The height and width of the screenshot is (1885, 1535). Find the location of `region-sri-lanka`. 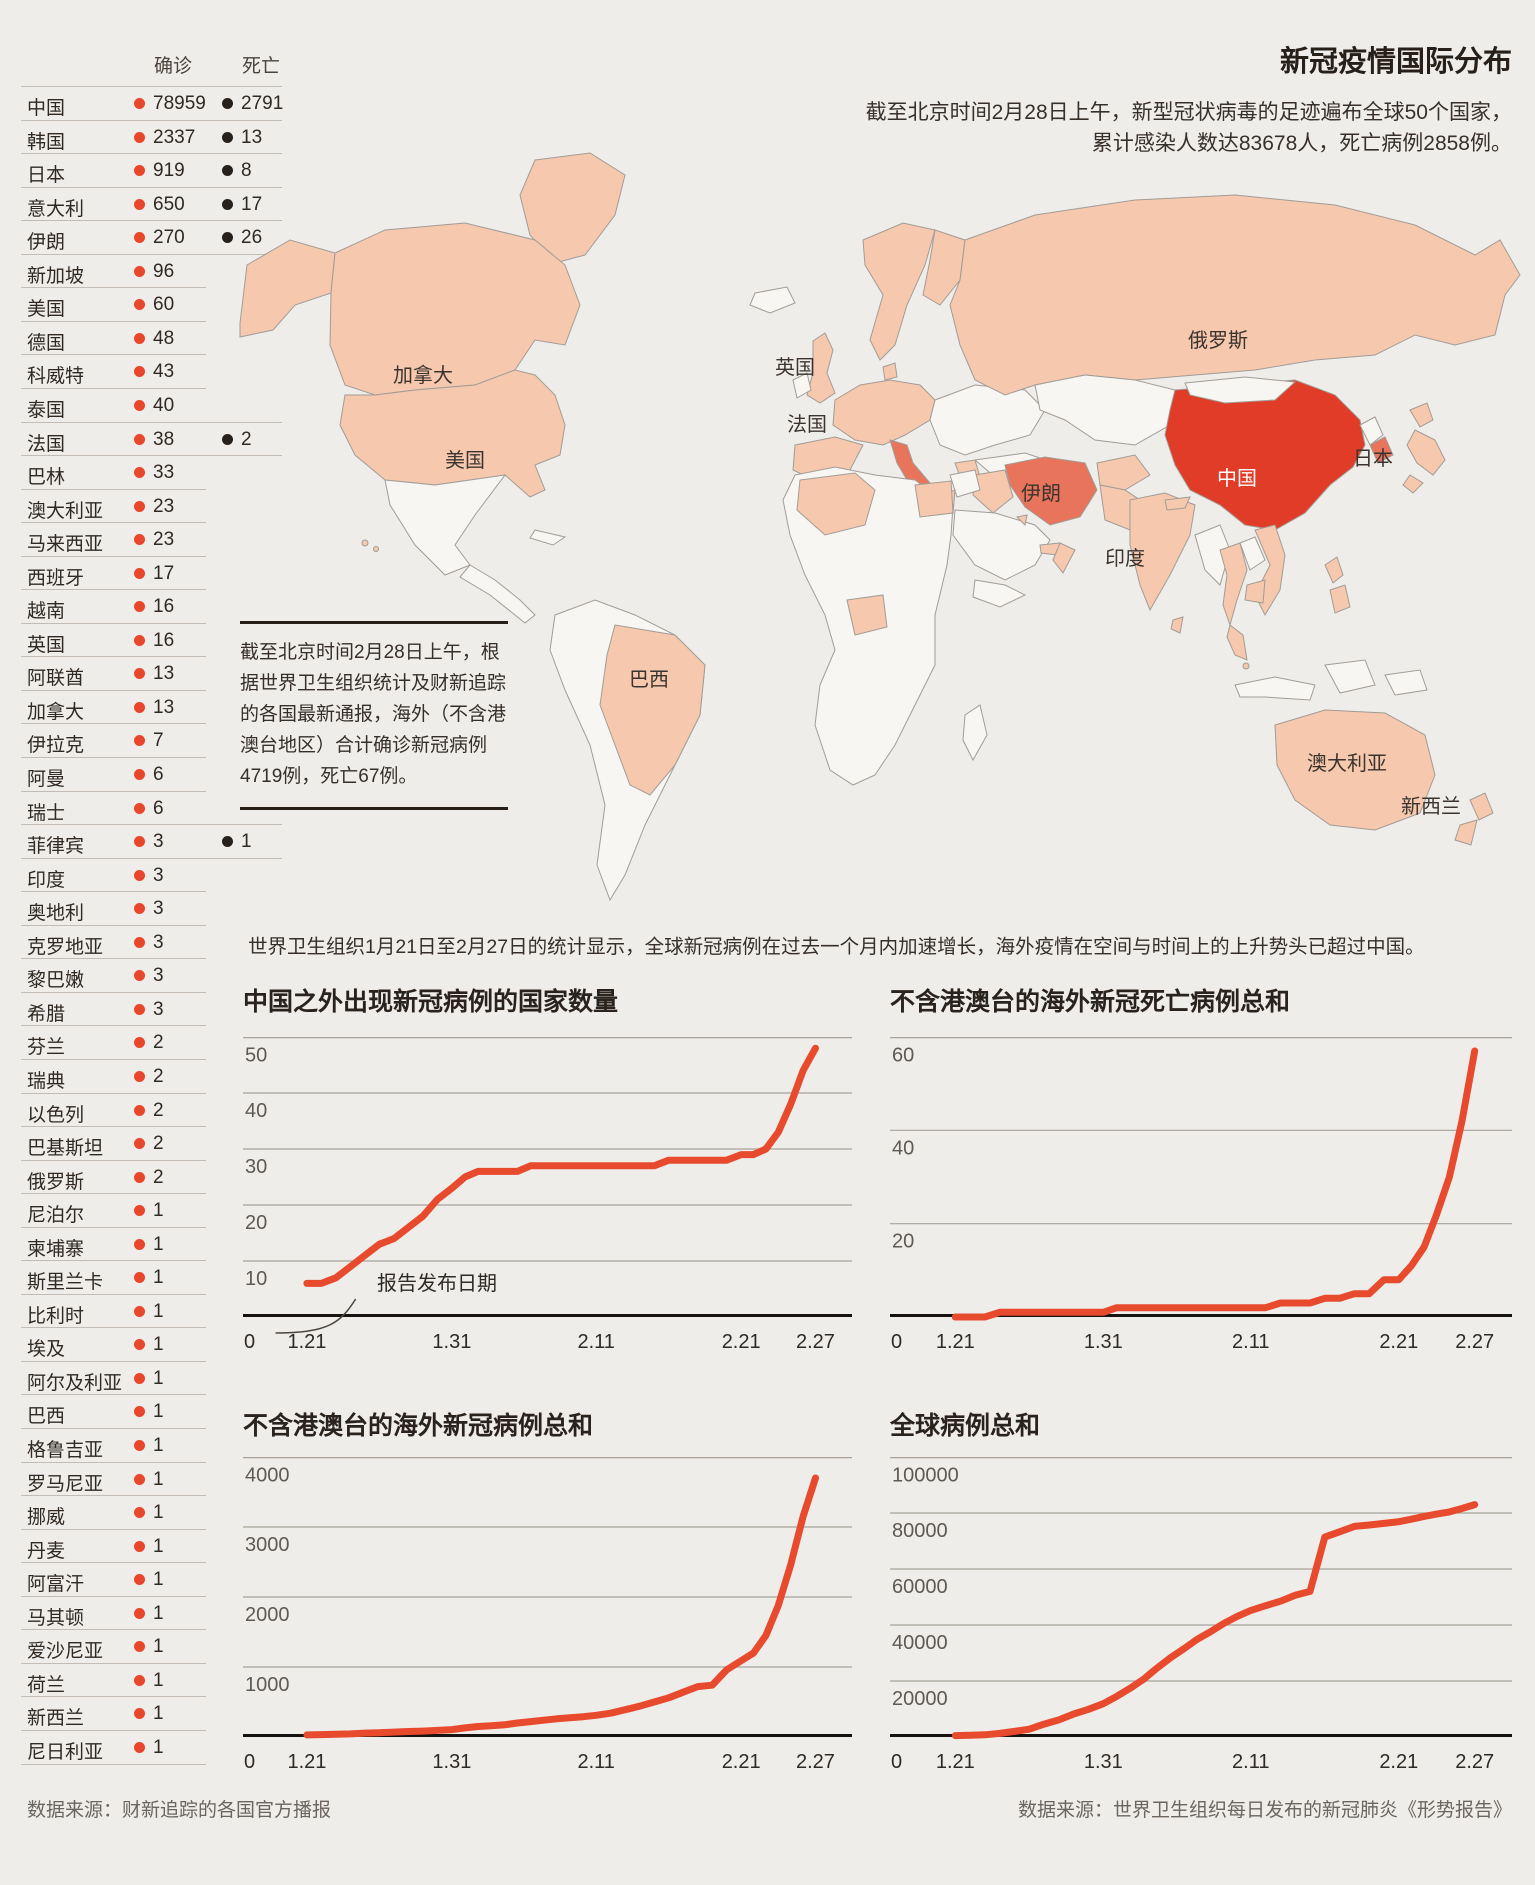

region-sri-lanka is located at coordinates (1177, 625).